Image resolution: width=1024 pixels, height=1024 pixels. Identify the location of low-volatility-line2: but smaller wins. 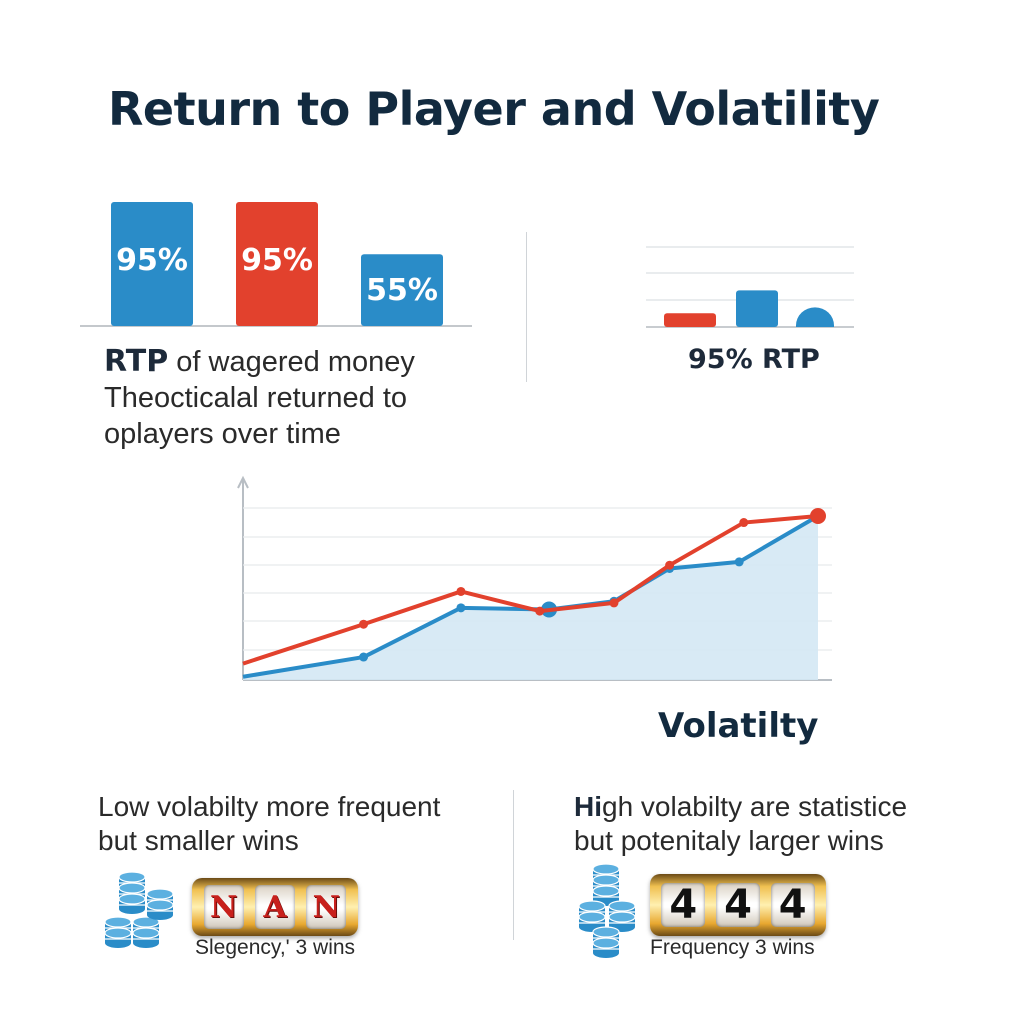
(198, 840).